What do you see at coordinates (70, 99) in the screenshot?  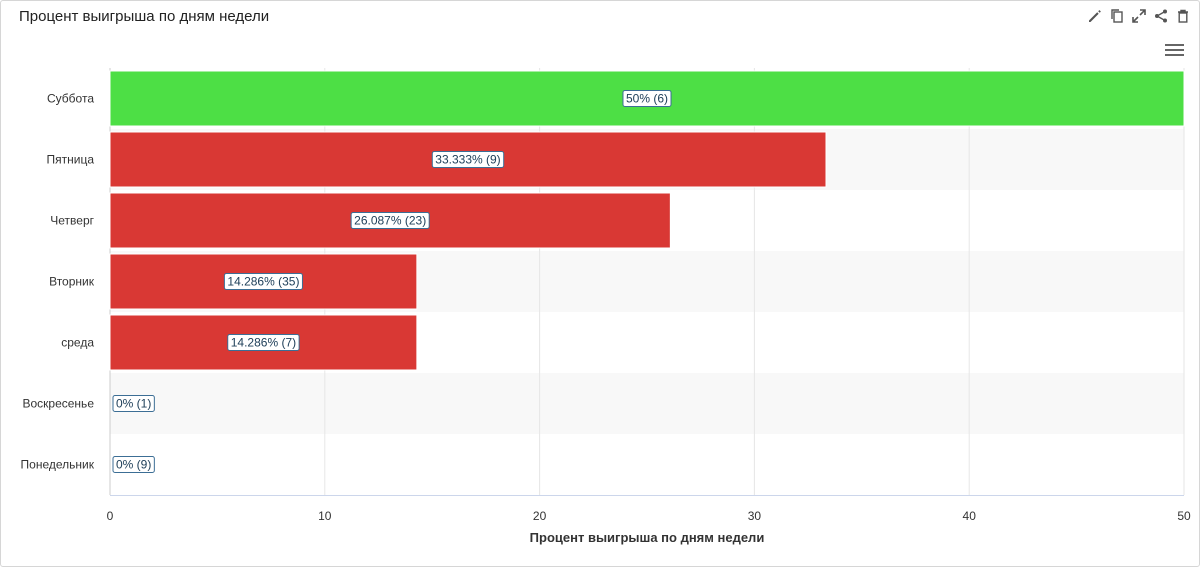 I see `category-label: Суббота` at bounding box center [70, 99].